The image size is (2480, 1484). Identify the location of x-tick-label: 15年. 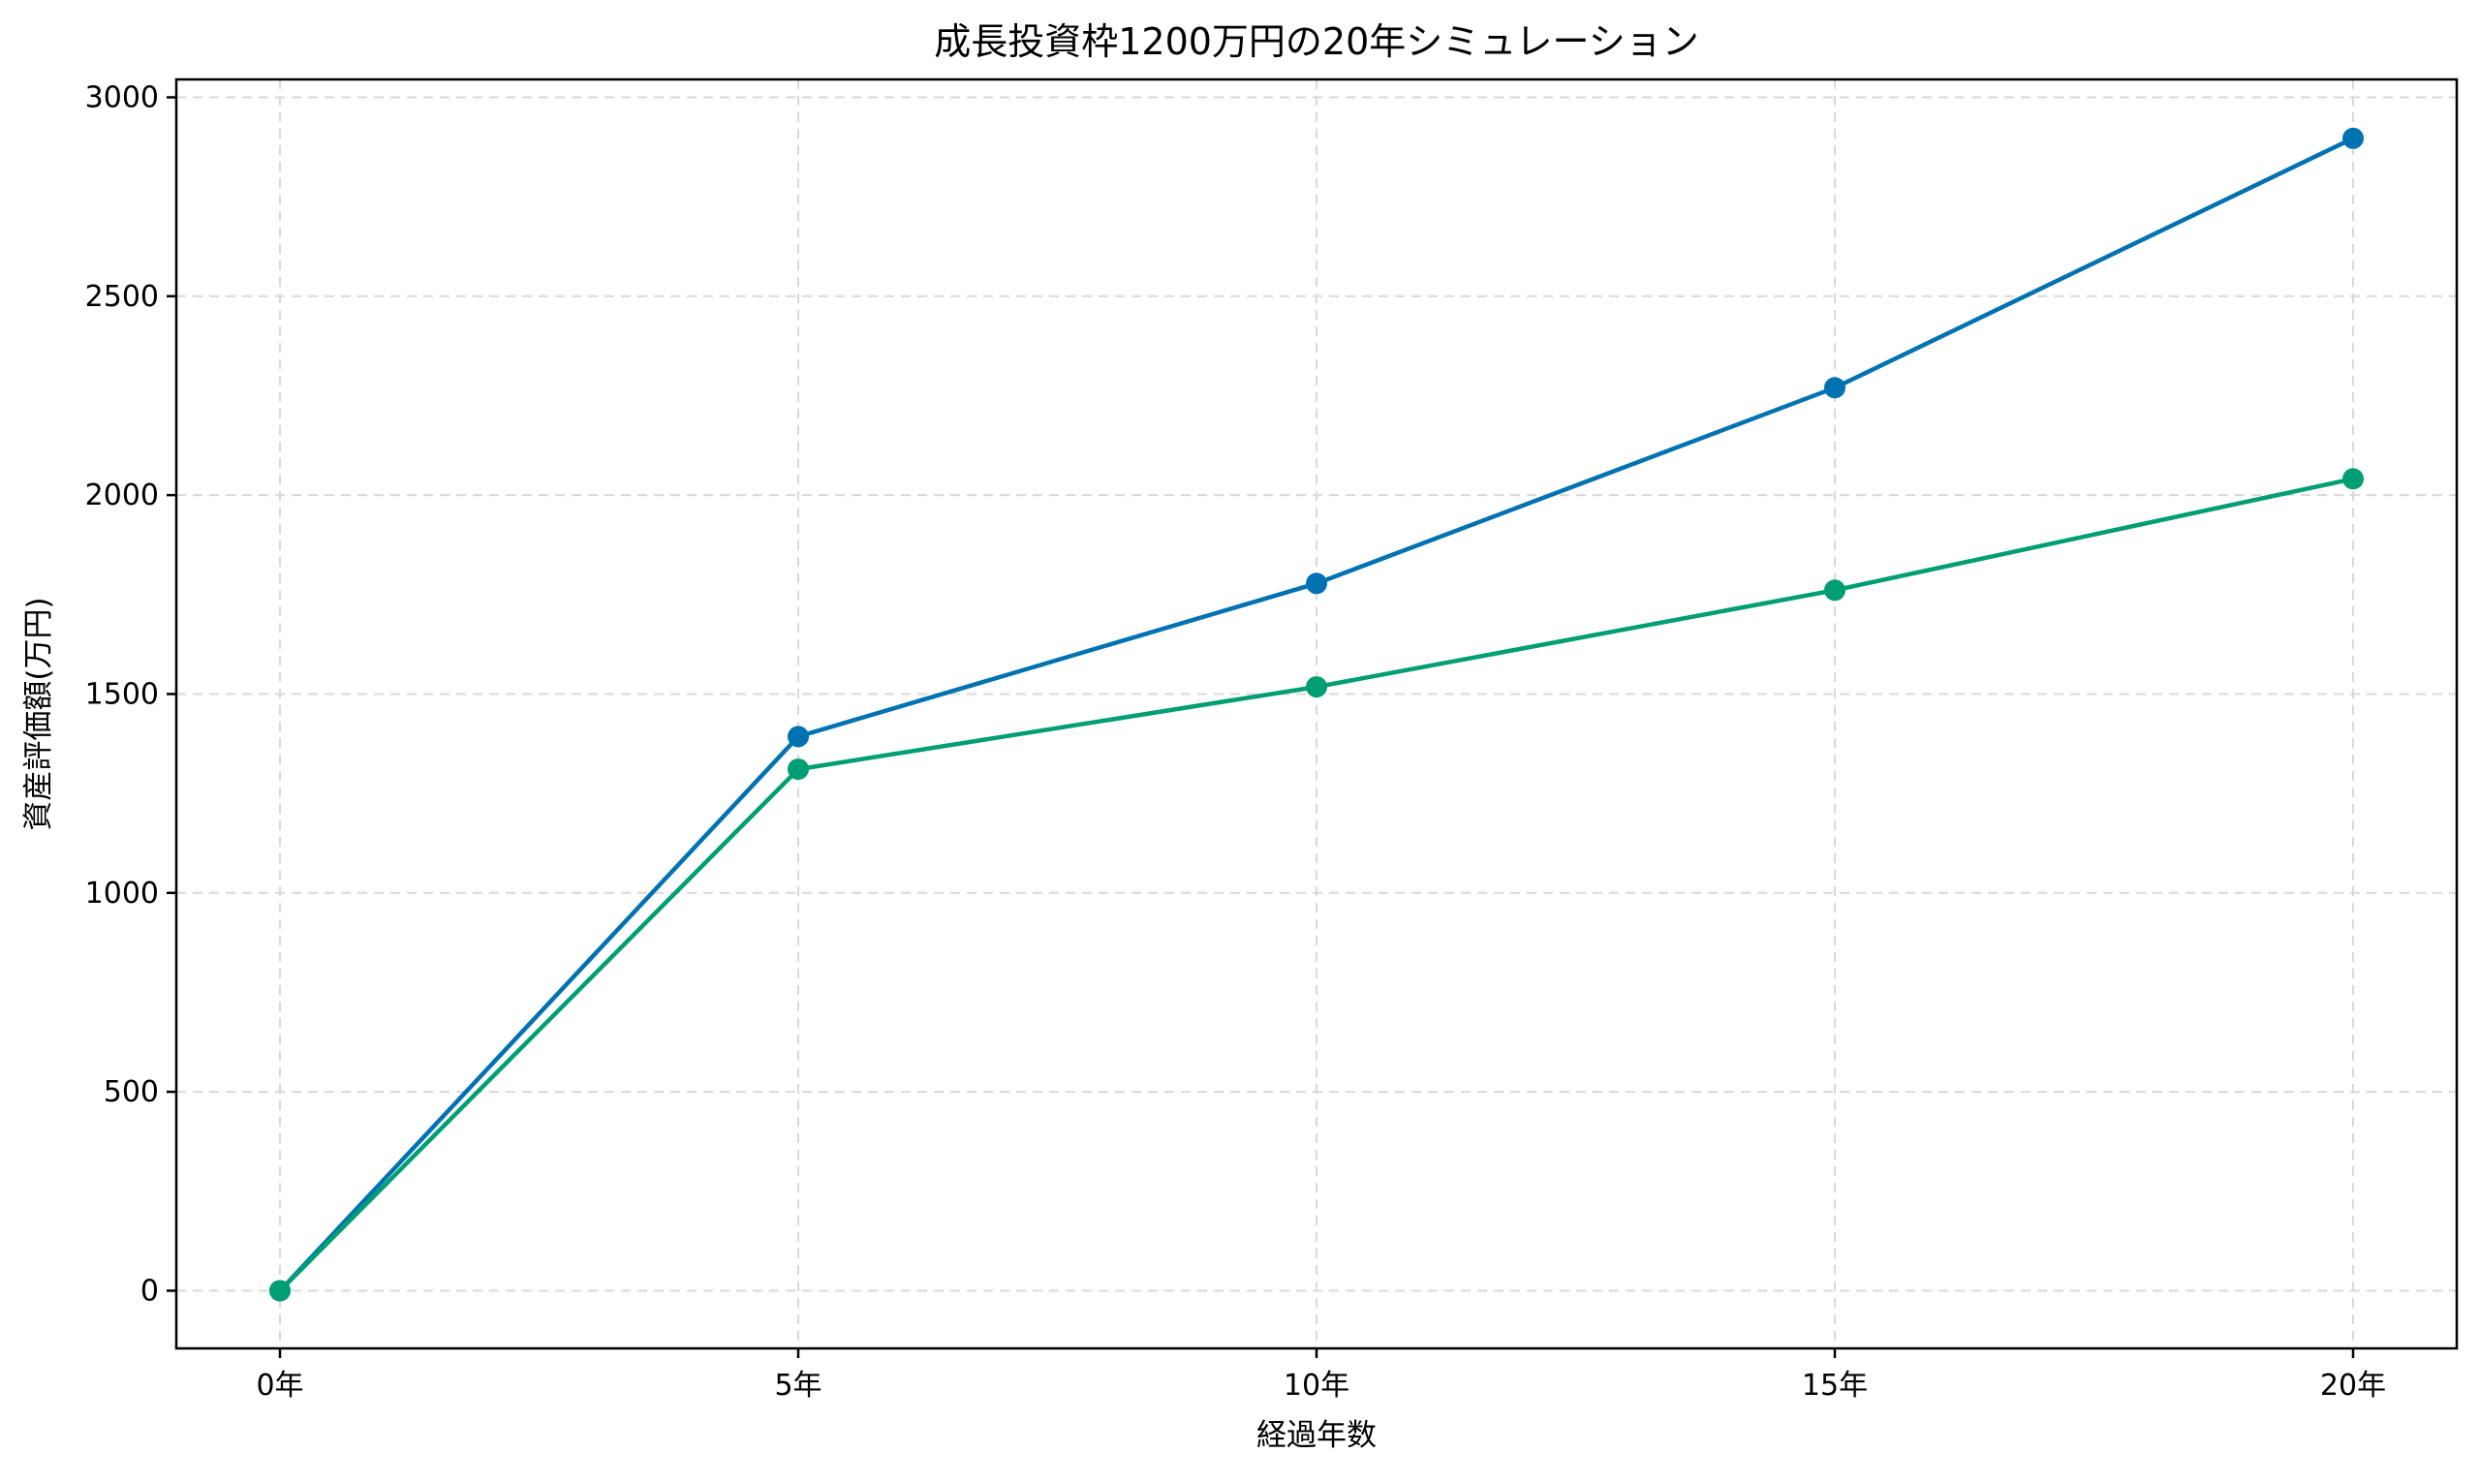
(1835, 1386).